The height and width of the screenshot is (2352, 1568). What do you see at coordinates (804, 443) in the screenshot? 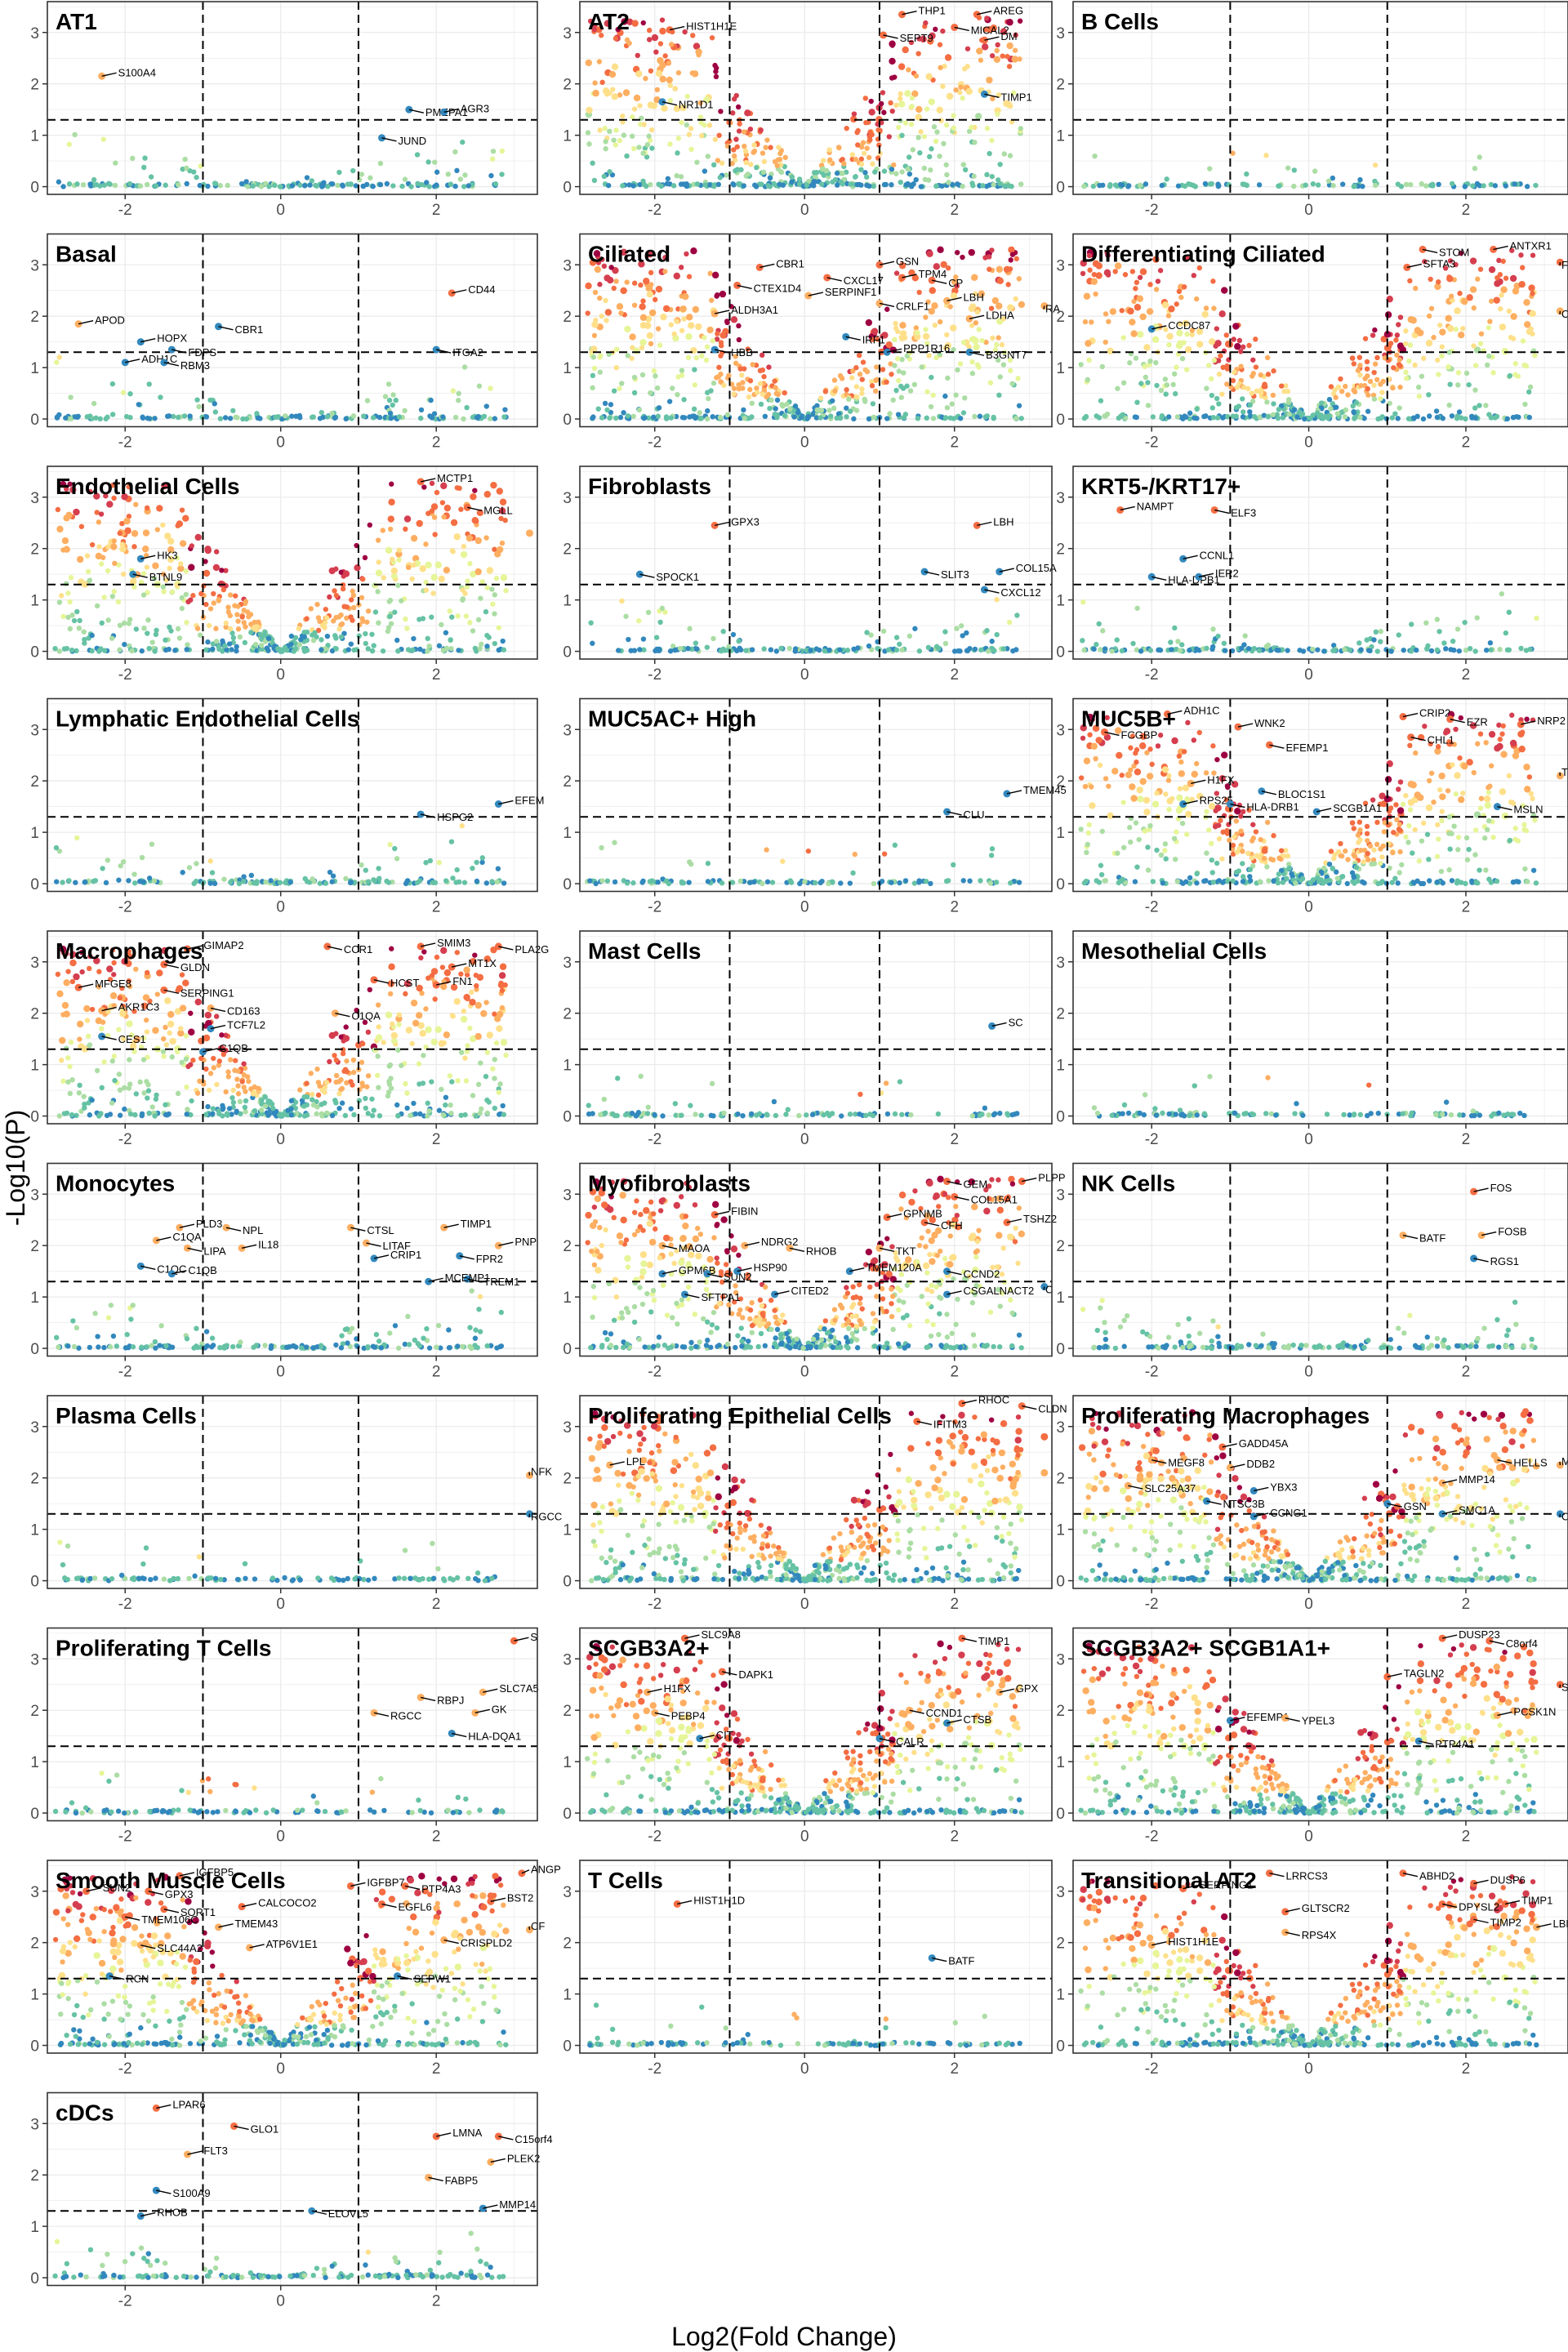
I see `x-tick-label: 0` at bounding box center [804, 443].